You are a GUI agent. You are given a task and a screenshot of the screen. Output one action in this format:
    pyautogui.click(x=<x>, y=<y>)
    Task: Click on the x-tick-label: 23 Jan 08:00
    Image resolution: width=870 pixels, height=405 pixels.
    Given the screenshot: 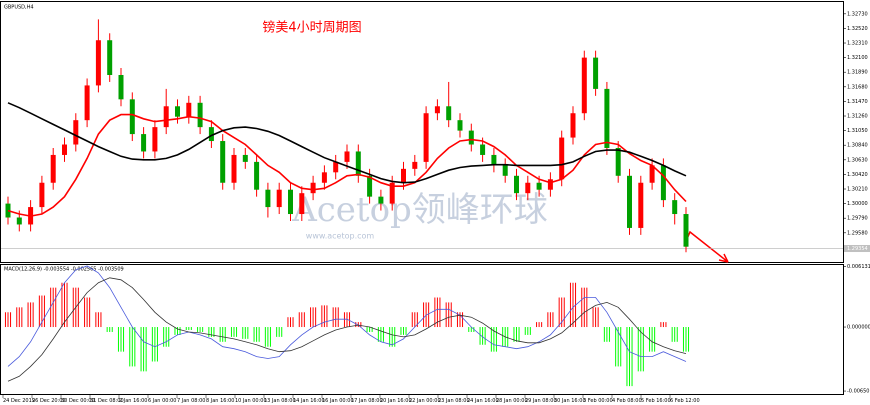 What is the action you would take?
    pyautogui.click(x=454, y=401)
    